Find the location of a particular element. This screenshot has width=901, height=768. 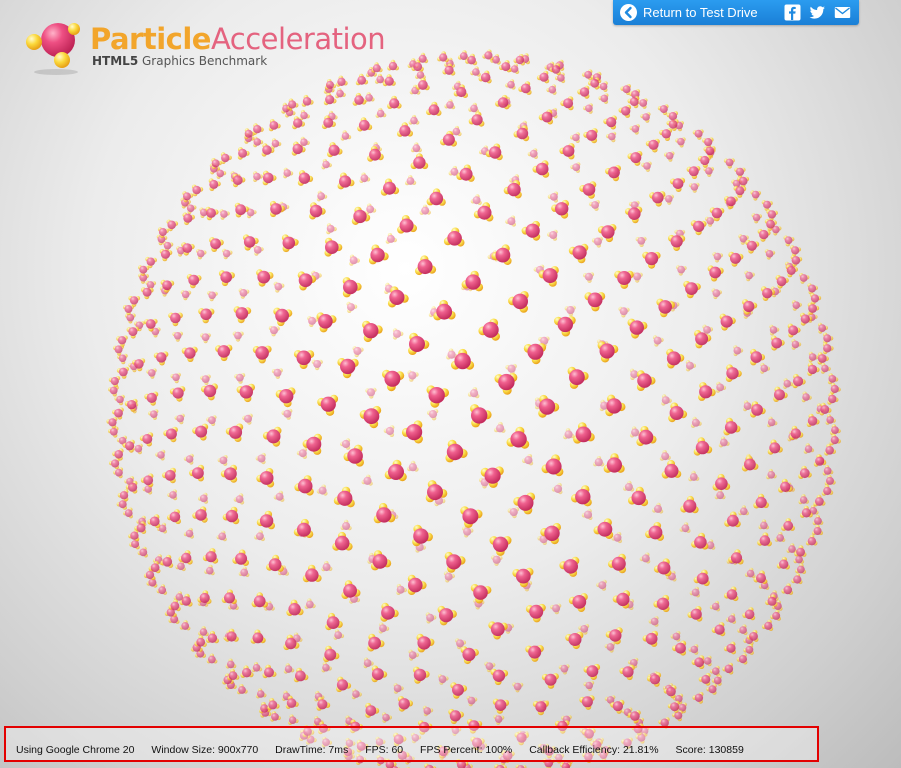

email-icon is located at coordinates (842, 12).